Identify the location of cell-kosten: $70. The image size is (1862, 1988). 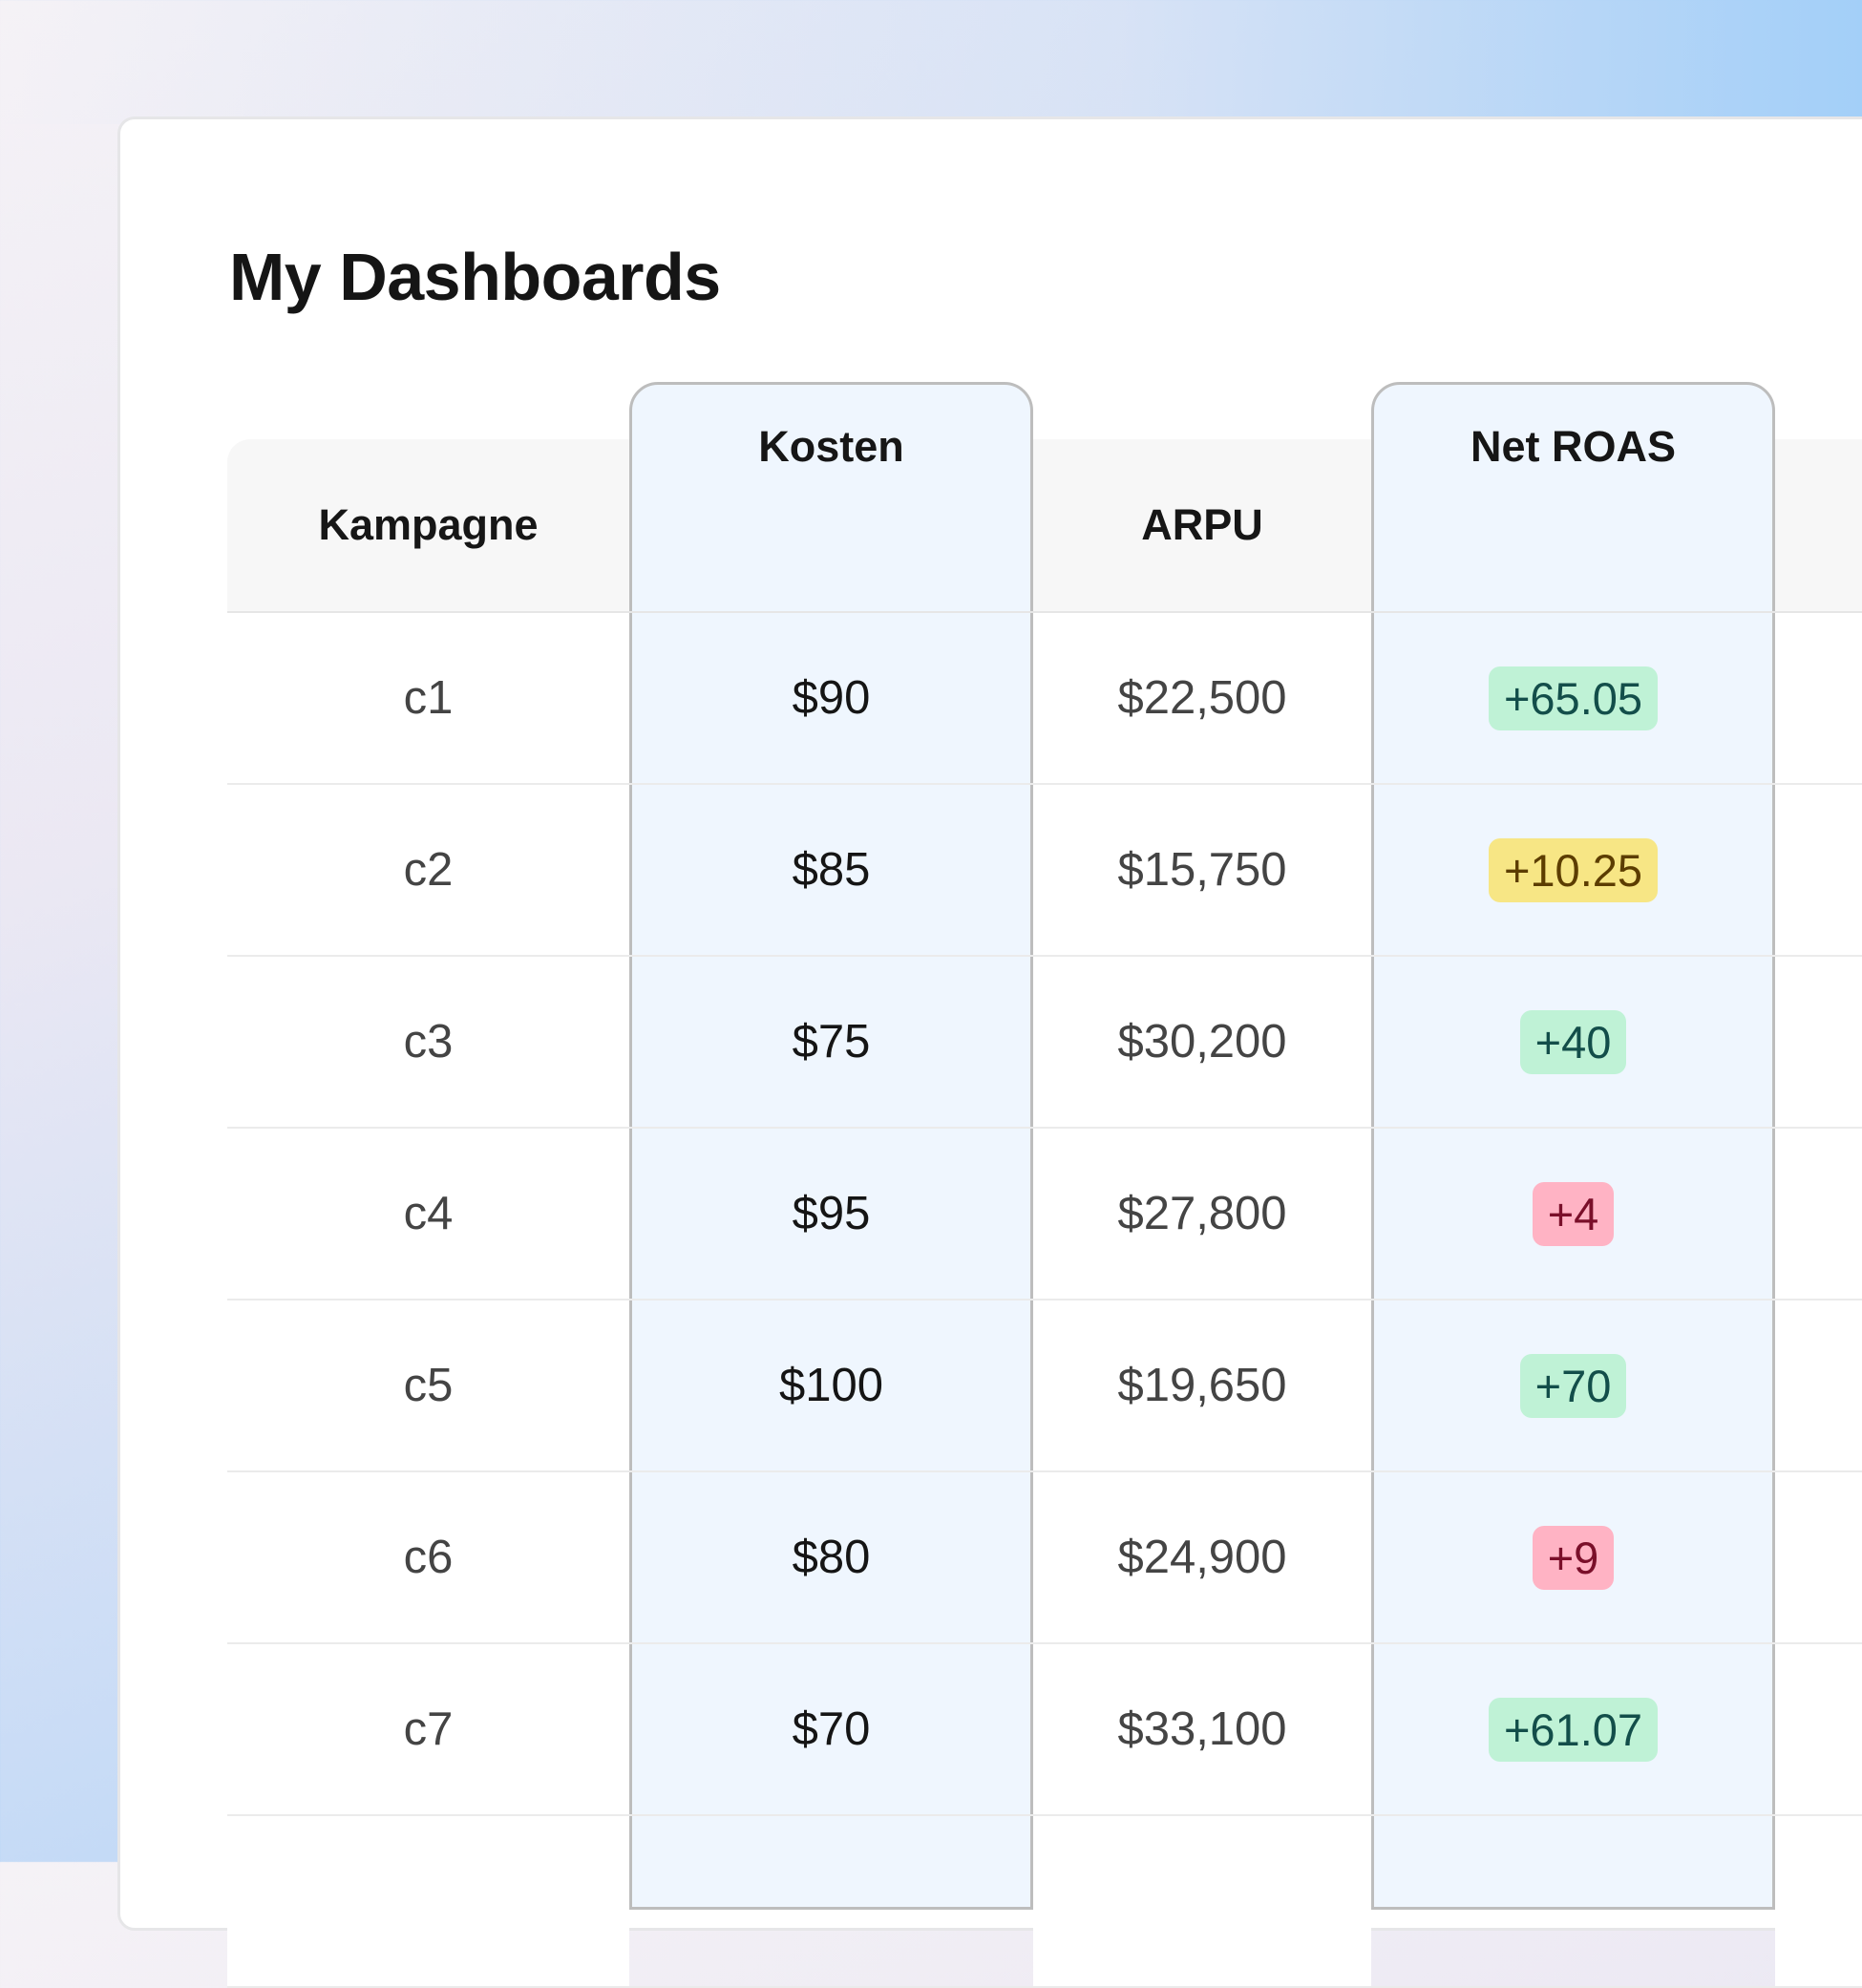
(831, 1729).